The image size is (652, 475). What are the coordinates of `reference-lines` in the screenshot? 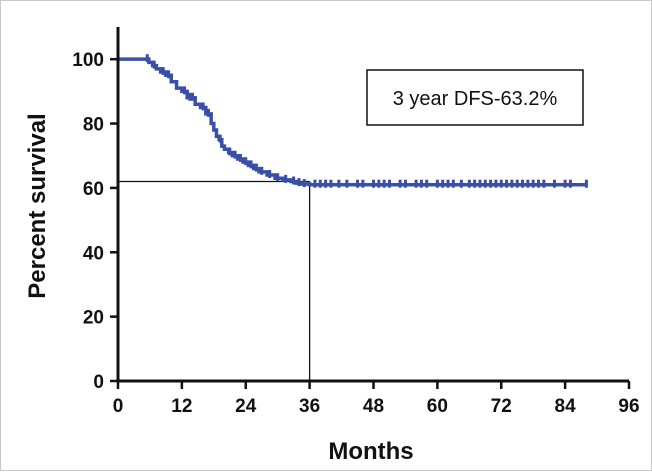 It's located at (214, 280).